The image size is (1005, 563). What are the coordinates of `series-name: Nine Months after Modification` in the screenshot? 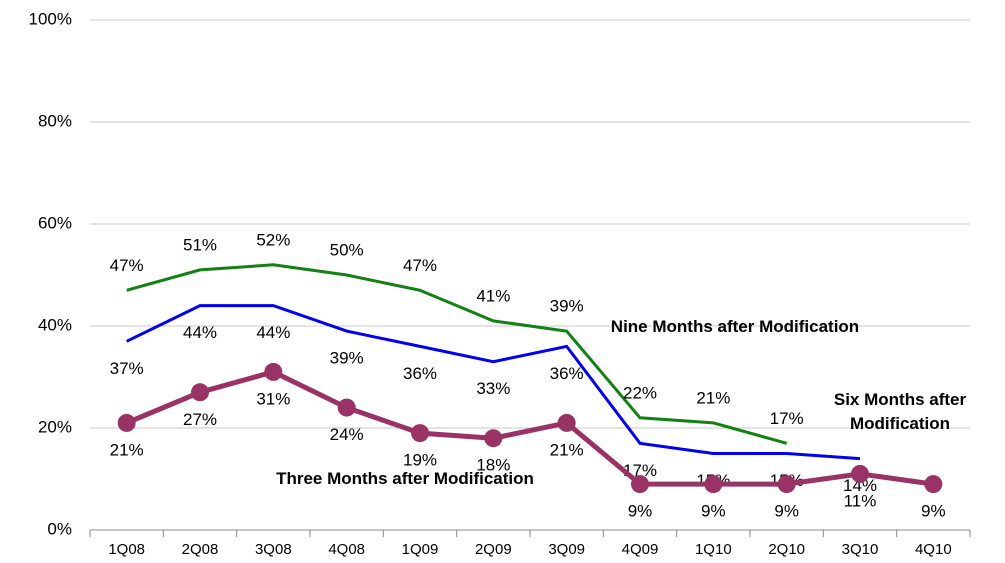 It's located at (735, 326).